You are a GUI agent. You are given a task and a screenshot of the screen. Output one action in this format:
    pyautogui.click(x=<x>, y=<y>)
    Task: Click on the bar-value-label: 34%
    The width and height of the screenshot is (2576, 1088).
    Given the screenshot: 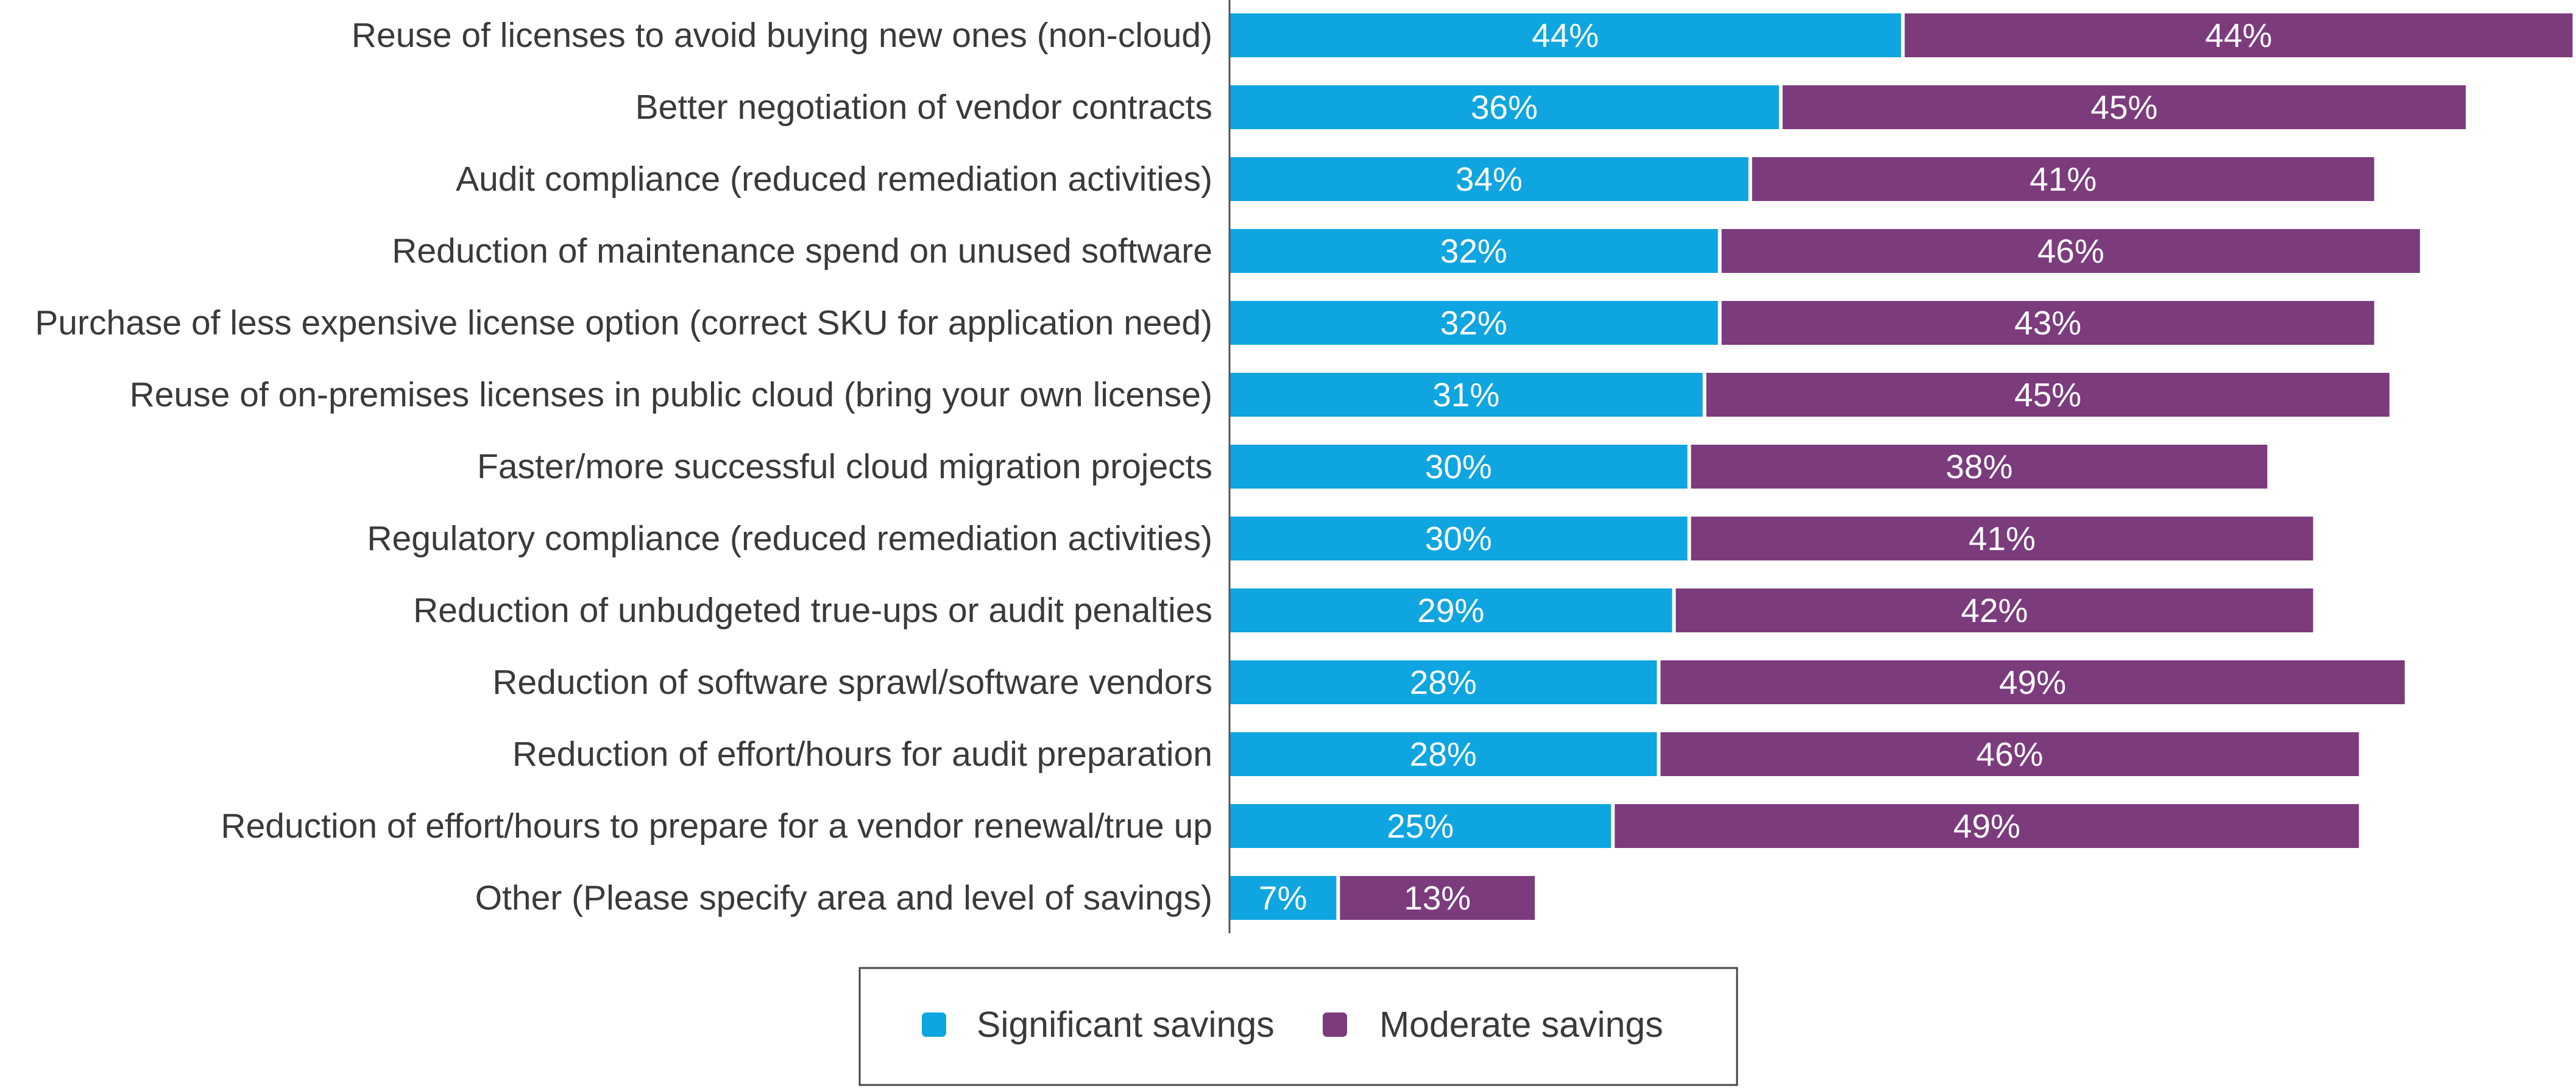 What is the action you would take?
    pyautogui.click(x=1489, y=179)
    